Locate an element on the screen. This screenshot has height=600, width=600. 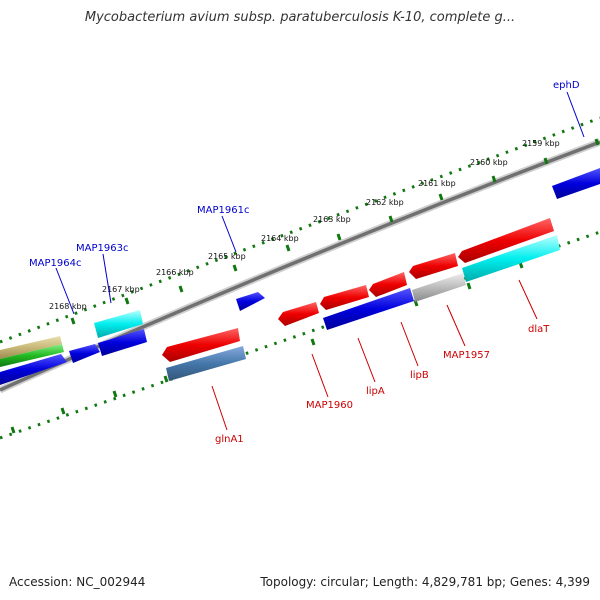
gene-label-MAP1963c: MAP1963c is located at coordinates (102, 248).